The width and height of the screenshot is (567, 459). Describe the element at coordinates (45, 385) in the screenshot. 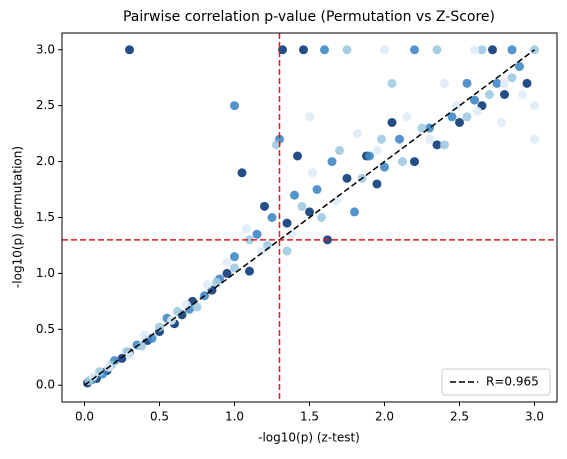

I see `y-tick-label: 0.0` at that location.